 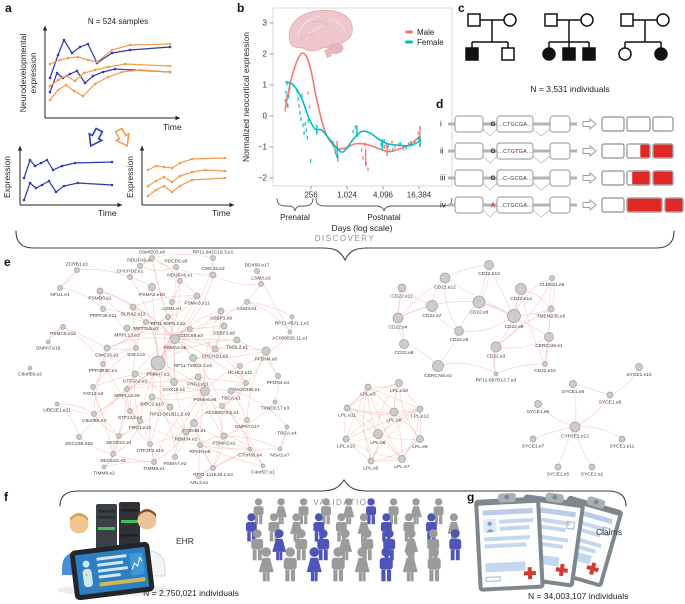 What do you see at coordinates (231, 399) in the screenshot?
I see `network-node-label: TBCA.e1` at bounding box center [231, 399].